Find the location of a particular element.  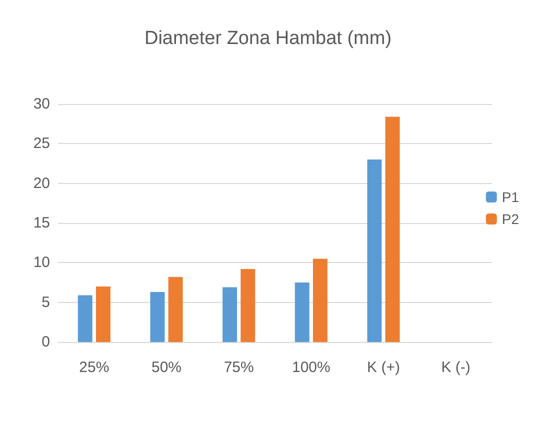

y-tick-label: 0 is located at coordinates (46, 342).